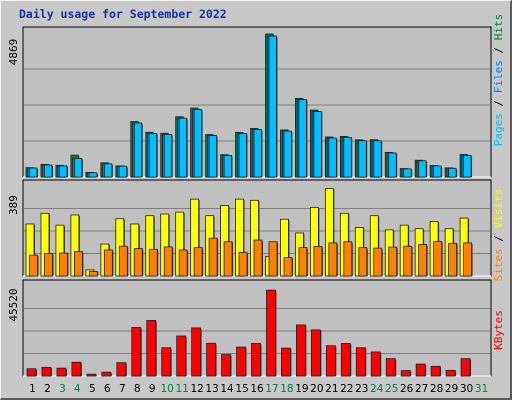 This screenshot has width=512, height=400. What do you see at coordinates (361, 389) in the screenshot?
I see `day-label: 23` at bounding box center [361, 389].